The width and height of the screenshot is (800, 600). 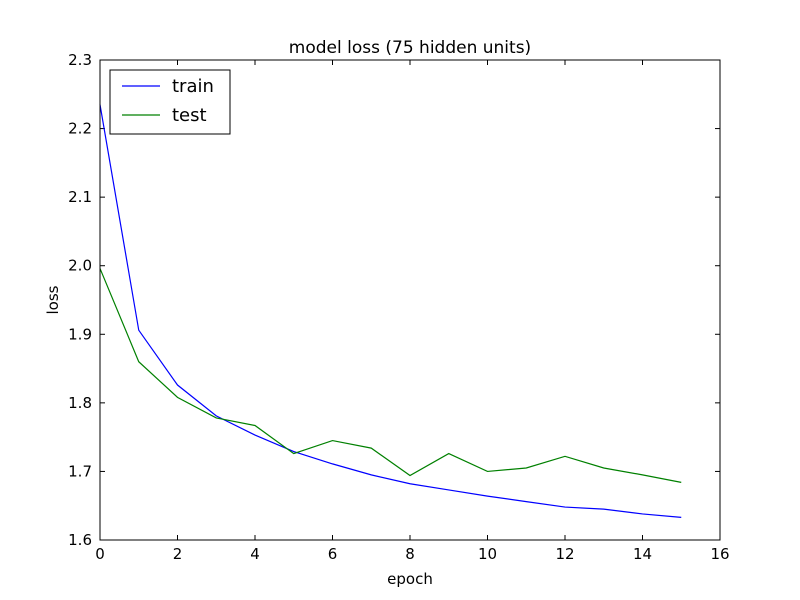 I want to click on legend-label-train: train, so click(x=193, y=86).